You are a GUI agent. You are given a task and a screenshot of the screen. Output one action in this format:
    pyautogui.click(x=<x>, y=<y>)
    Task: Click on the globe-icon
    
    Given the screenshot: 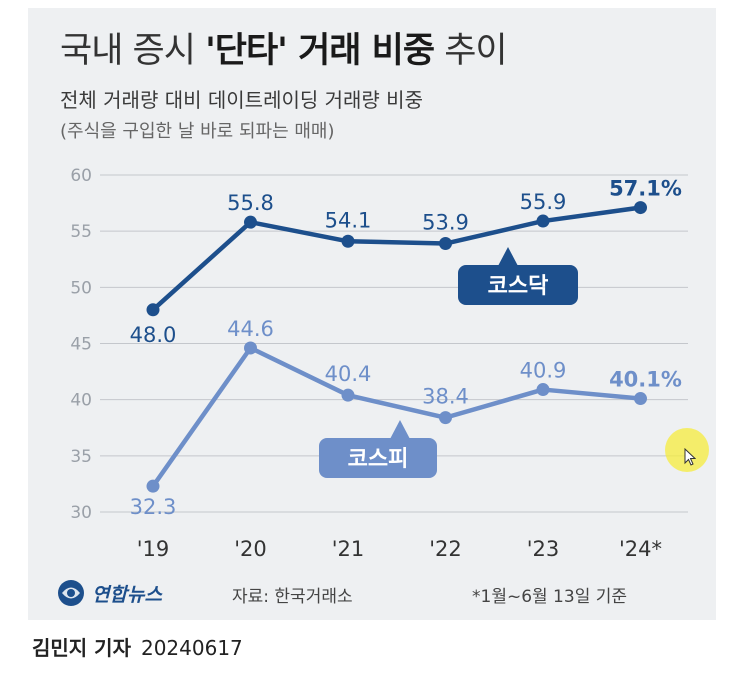 What is the action you would take?
    pyautogui.click(x=71, y=593)
    